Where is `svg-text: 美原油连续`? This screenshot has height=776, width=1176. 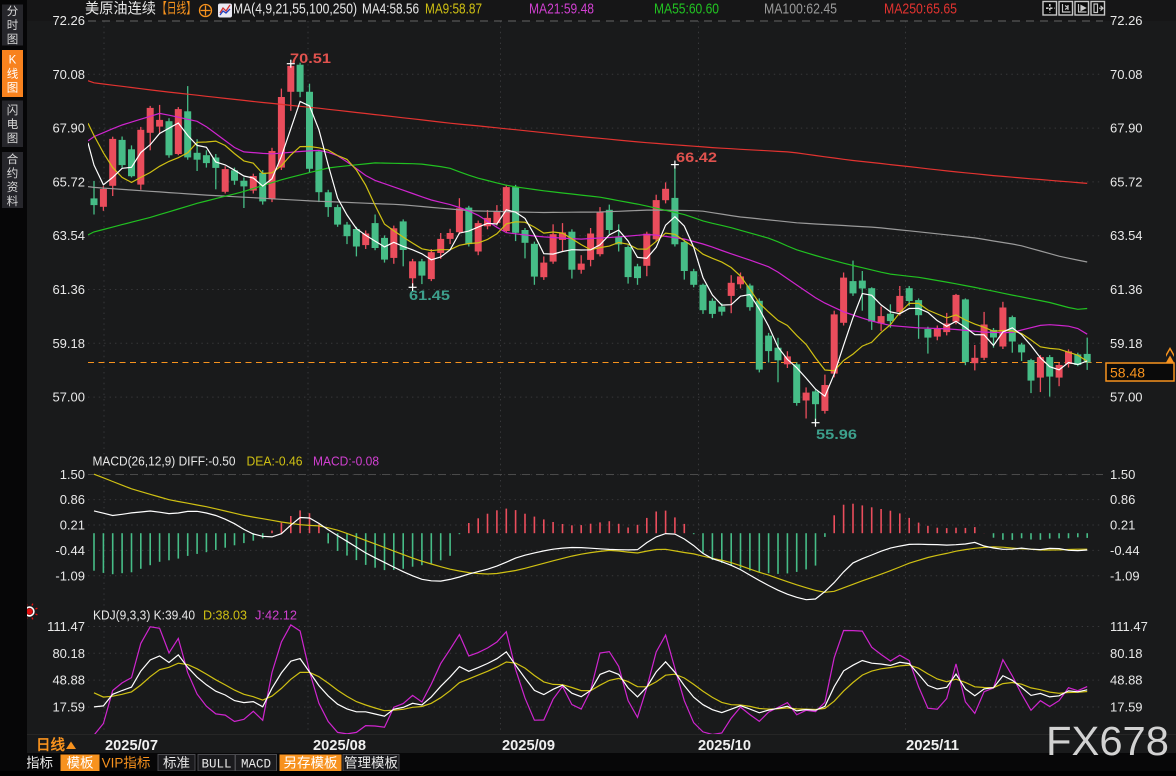
svg-text: 美原油连续 is located at coordinates (120, 9).